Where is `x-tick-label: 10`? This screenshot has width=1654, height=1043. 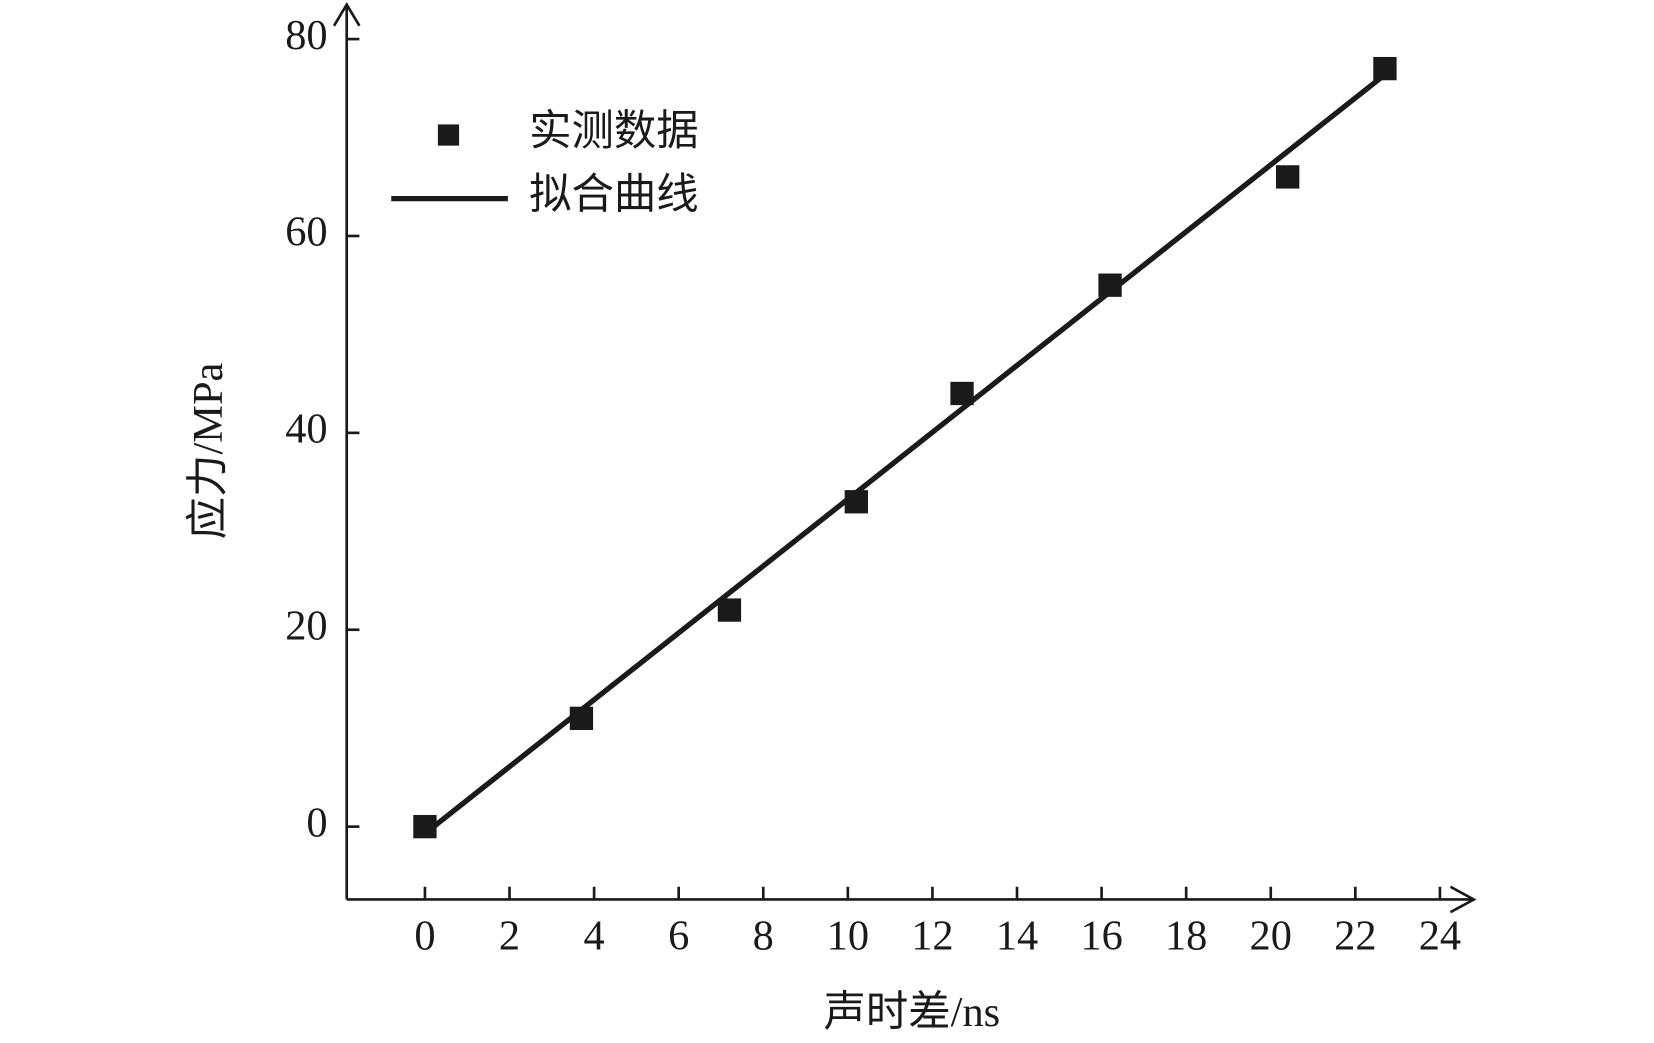
x-tick-label: 10 is located at coordinates (848, 936).